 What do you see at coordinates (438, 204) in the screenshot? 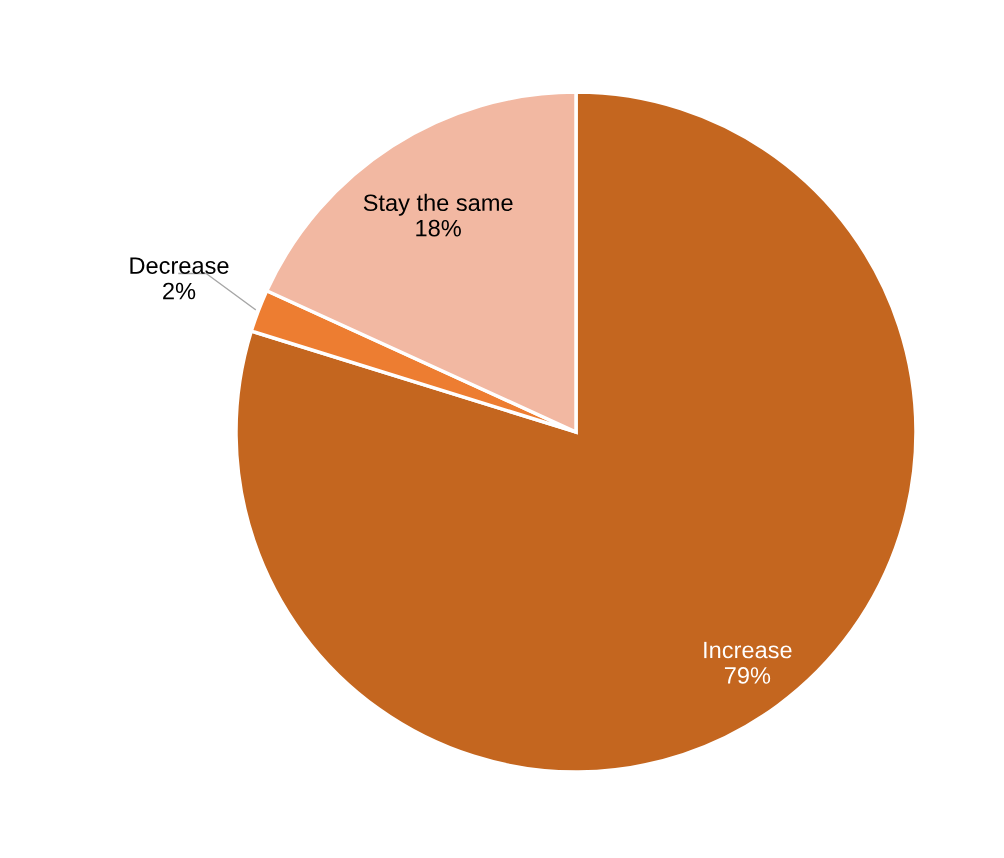
I see `slice-label: Stay the same` at bounding box center [438, 204].